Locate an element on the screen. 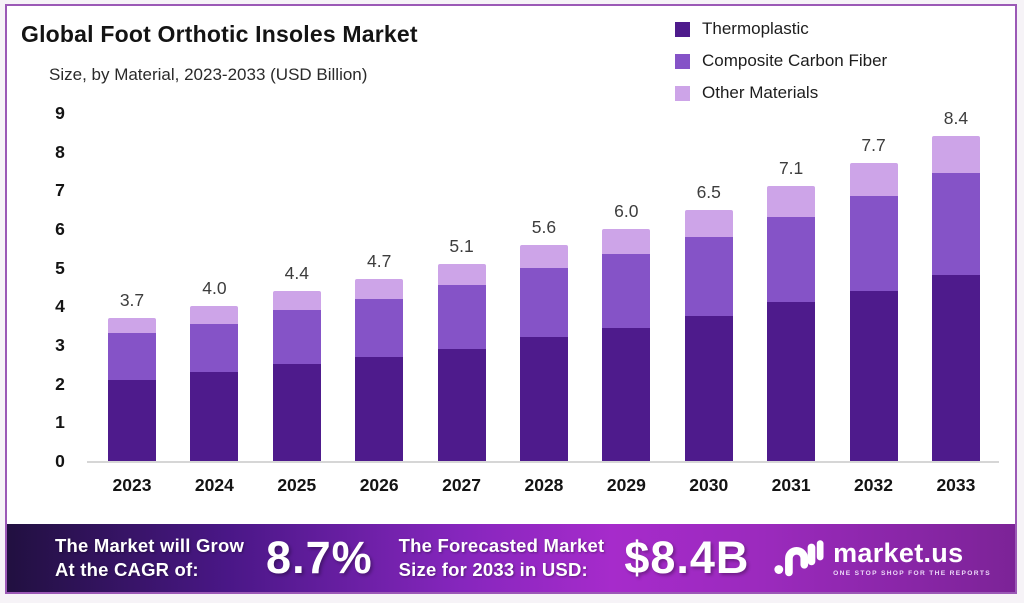 The width and height of the screenshot is (1024, 603). bar-group-2030: 6.5 is located at coordinates (709, 321).